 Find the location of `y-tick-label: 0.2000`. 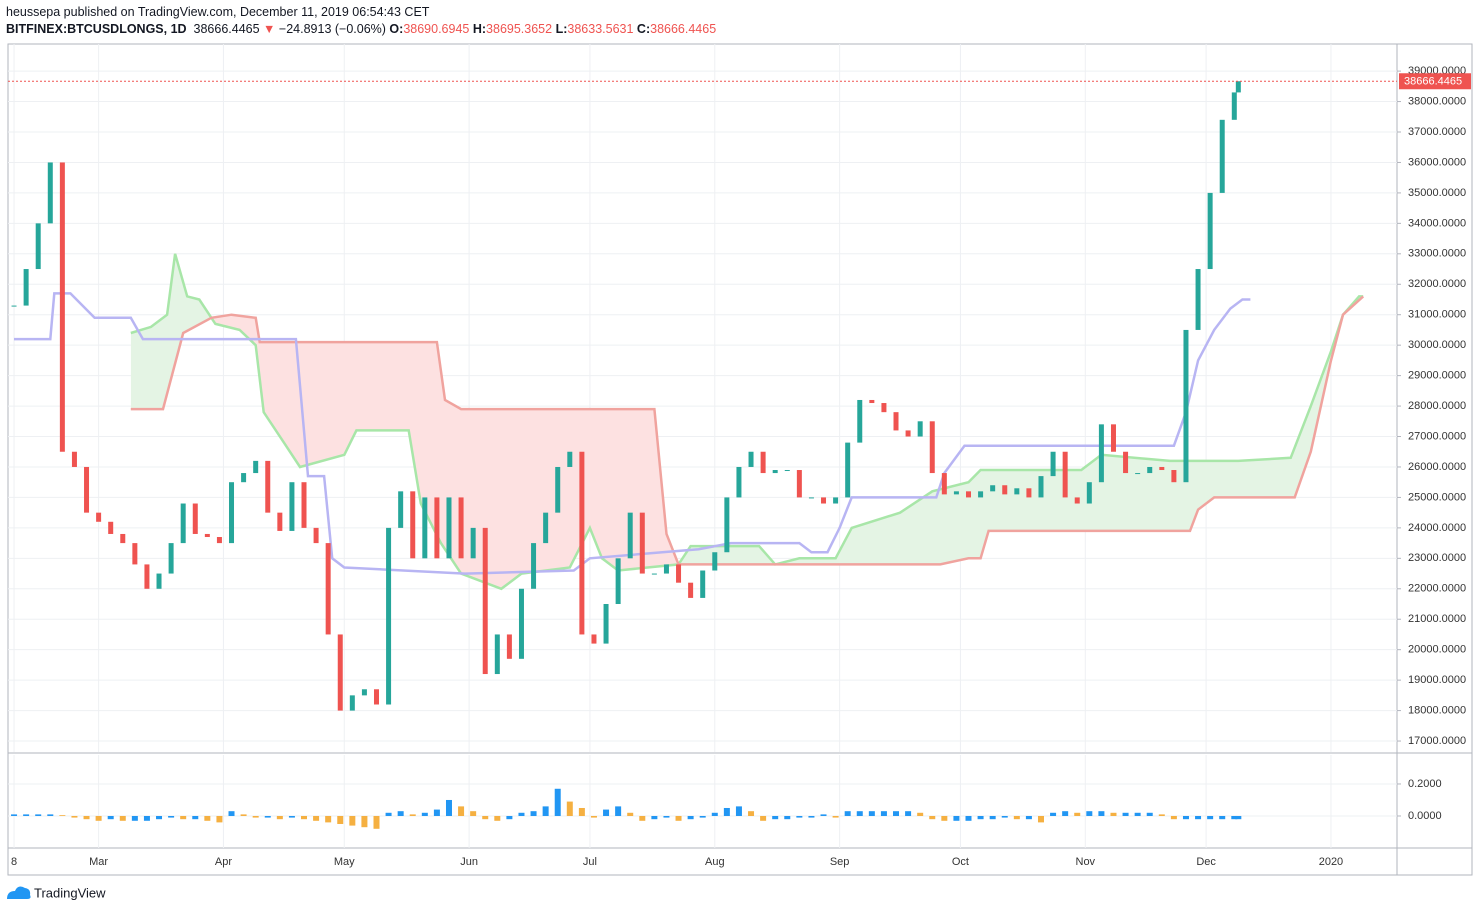

y-tick-label: 0.2000 is located at coordinates (1425, 784).